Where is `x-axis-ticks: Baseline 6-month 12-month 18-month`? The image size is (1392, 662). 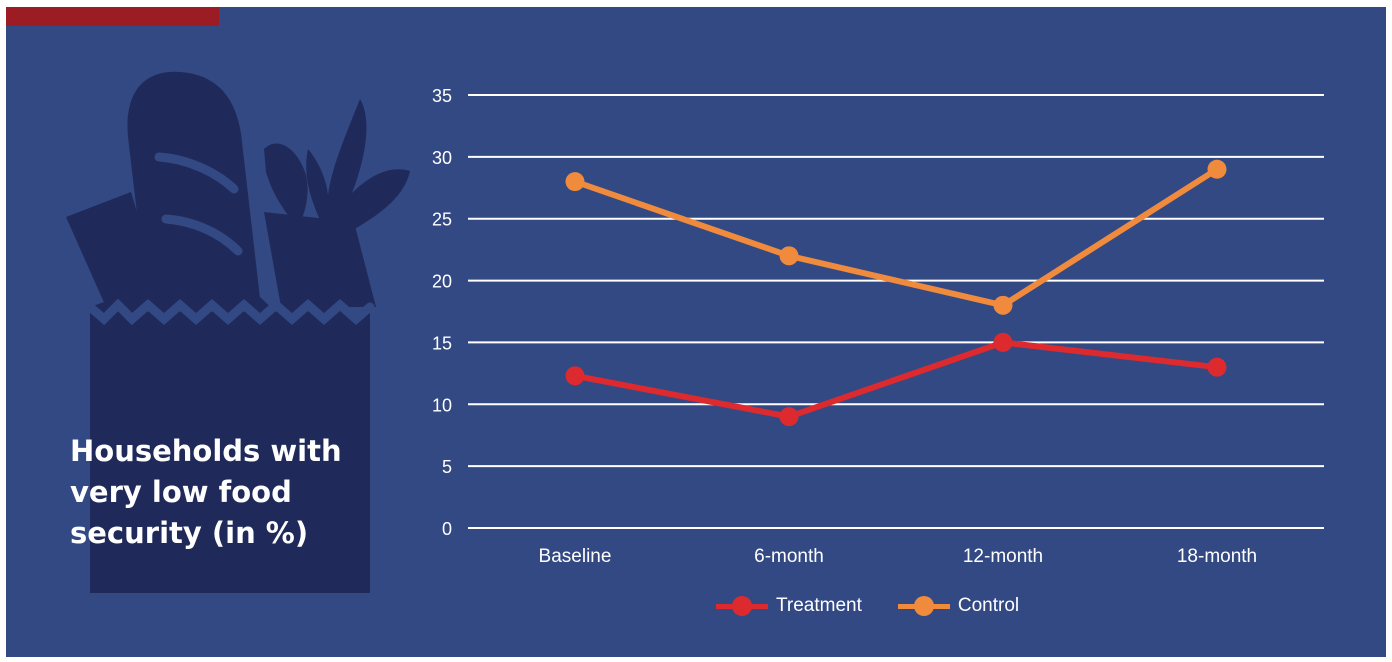 x-axis-ticks: Baseline 6-month 12-month 18-month is located at coordinates (898, 556).